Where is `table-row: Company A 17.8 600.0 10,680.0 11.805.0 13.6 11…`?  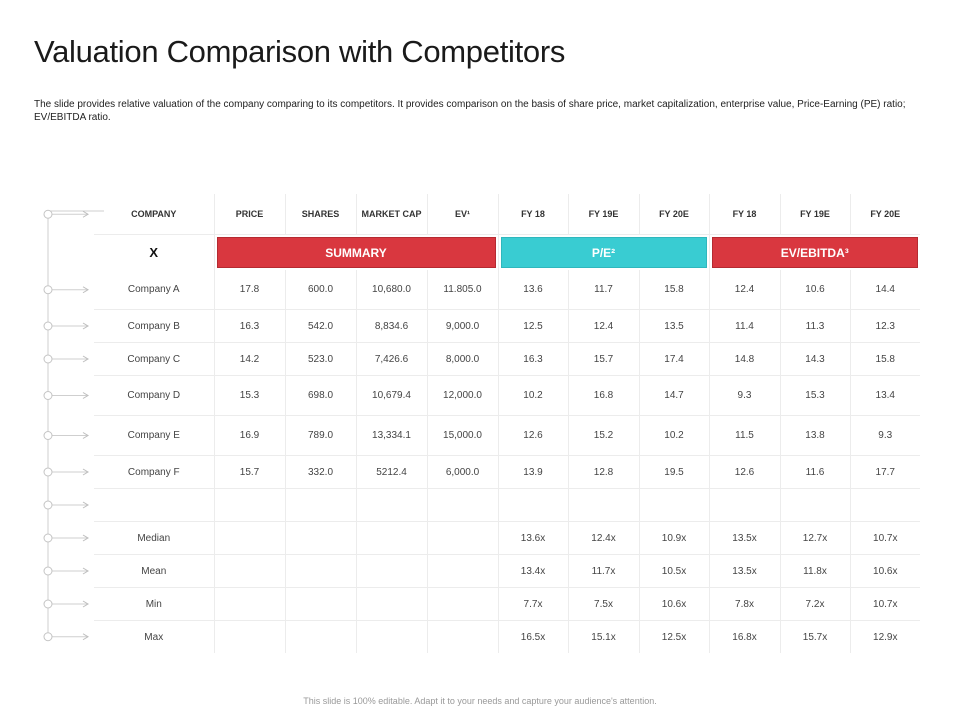 table-row: Company A 17.8 600.0 10,680.0 11.805.0 13.6 11… is located at coordinates (507, 290).